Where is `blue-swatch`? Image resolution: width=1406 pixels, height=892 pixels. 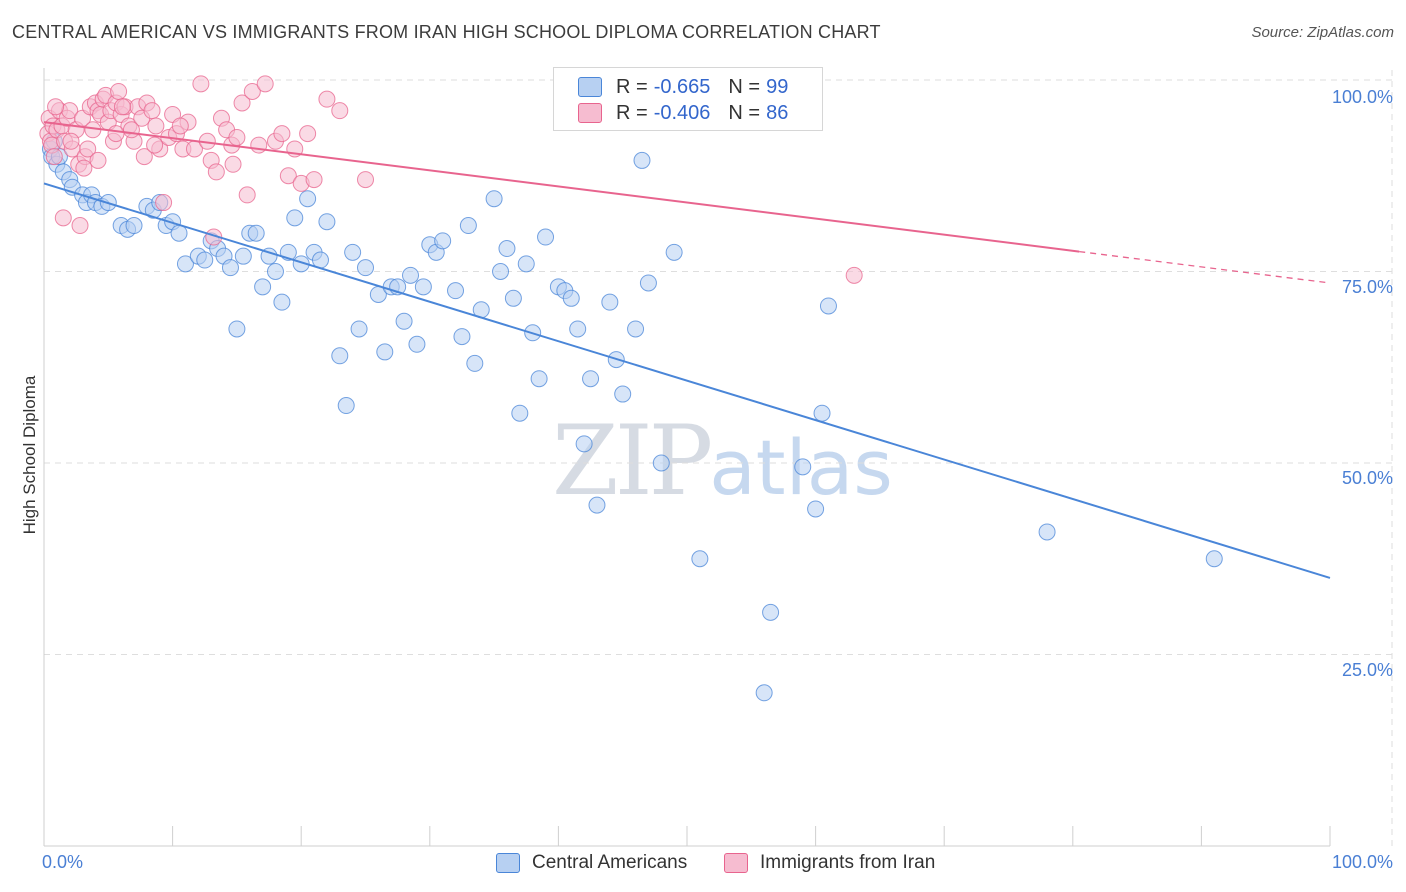
blue-swatch is located at coordinates (590, 87).